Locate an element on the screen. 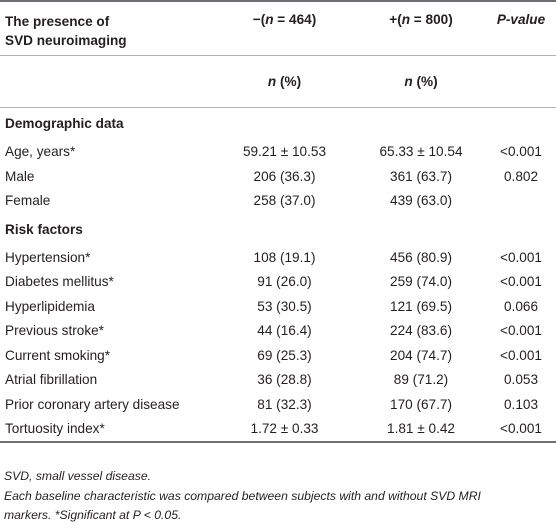  cell-positive-group: 89 (71.2) is located at coordinates (421, 380).